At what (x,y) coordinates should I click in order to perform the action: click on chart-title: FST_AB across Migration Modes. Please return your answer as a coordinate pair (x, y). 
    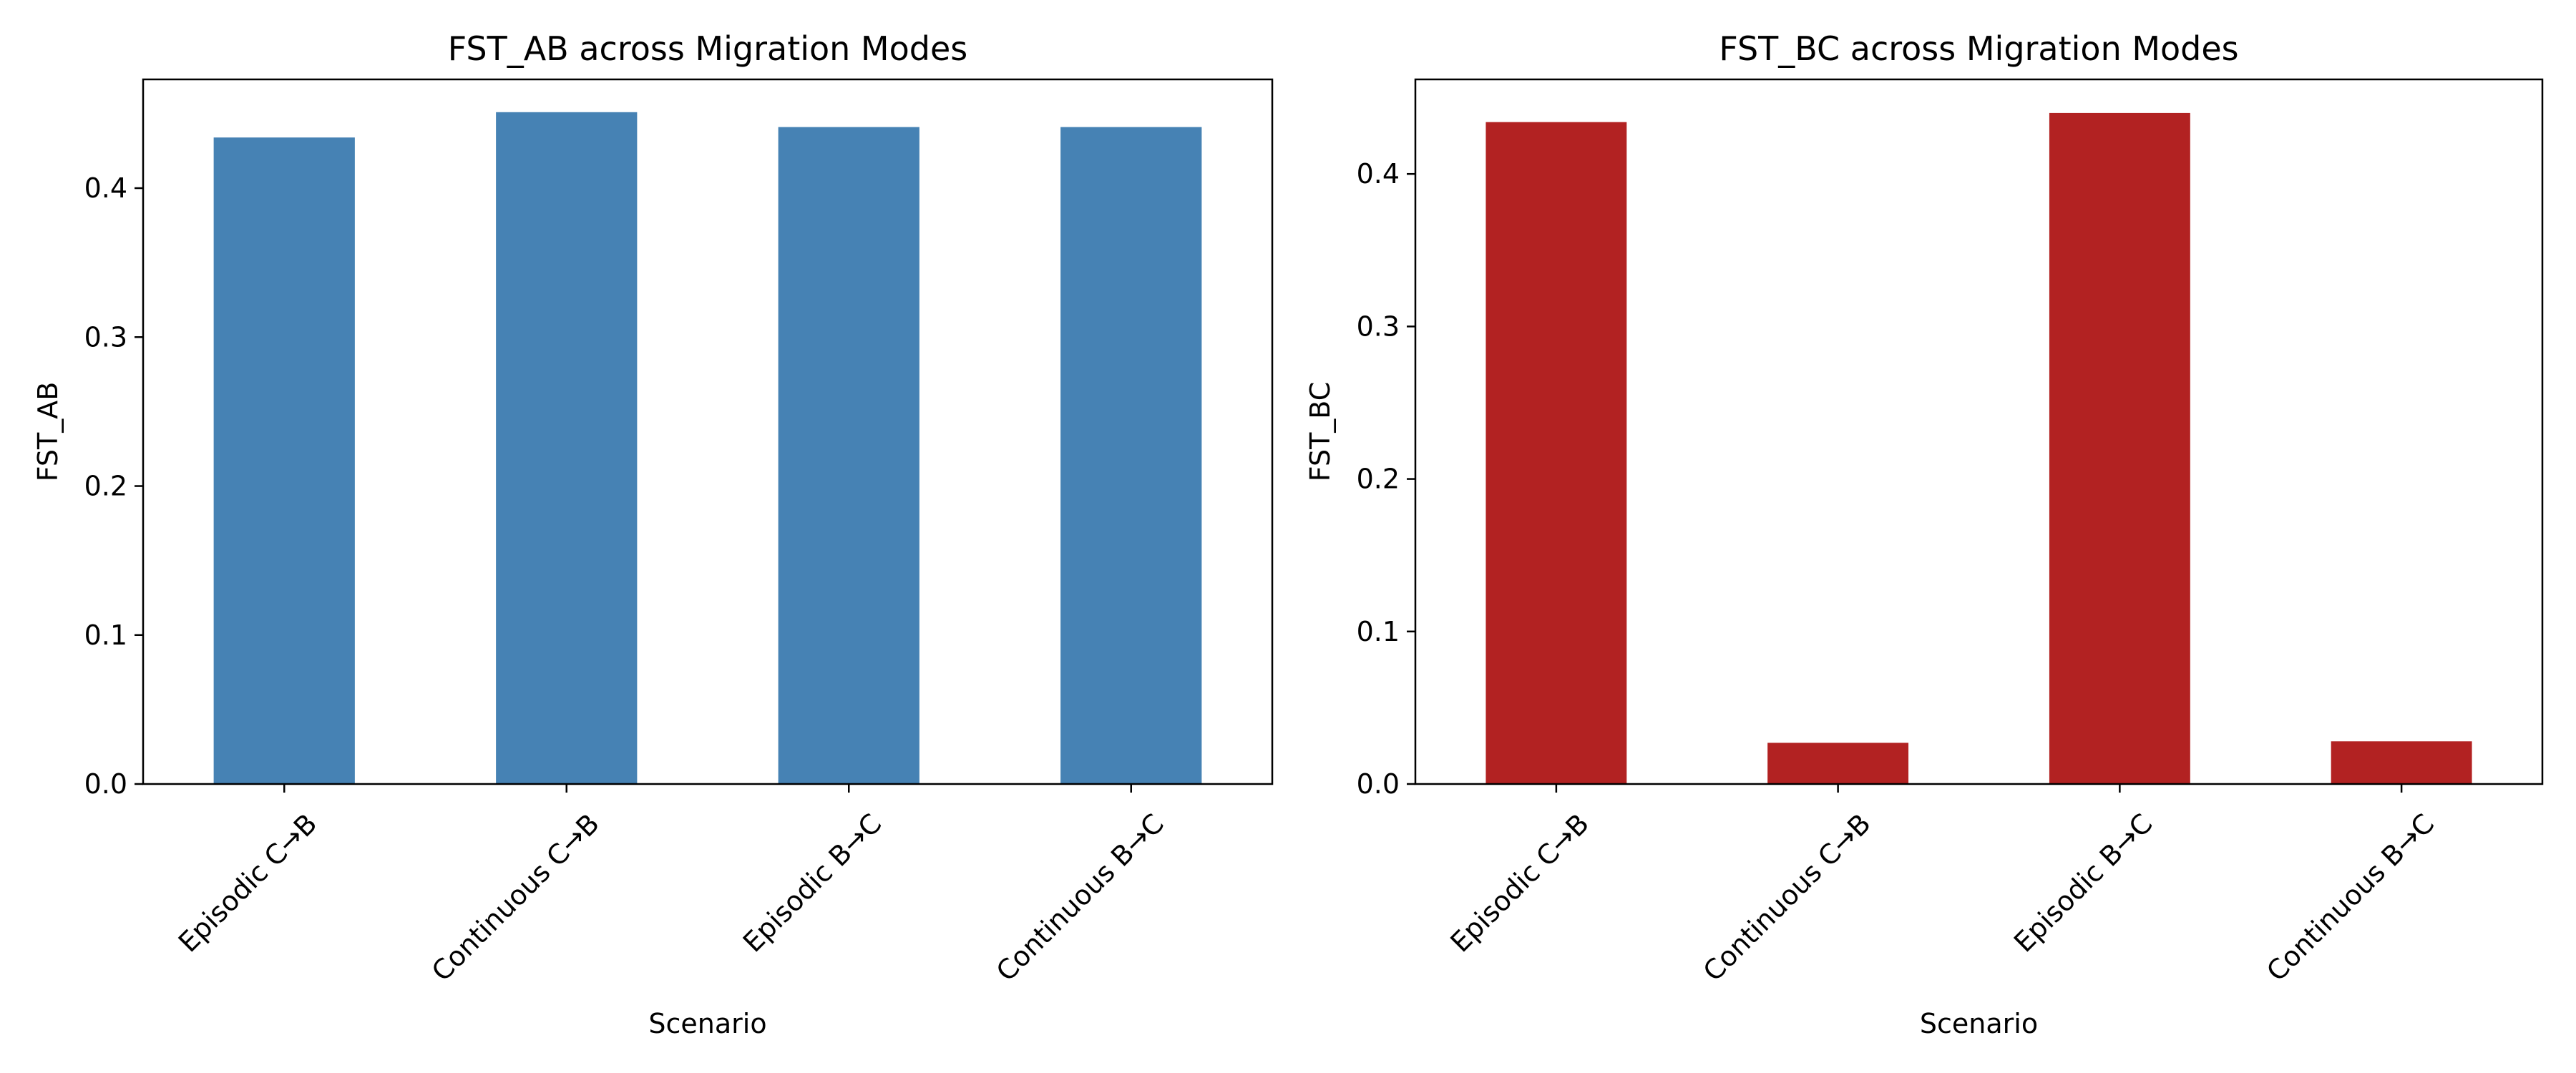
    Looking at the image, I should click on (707, 48).